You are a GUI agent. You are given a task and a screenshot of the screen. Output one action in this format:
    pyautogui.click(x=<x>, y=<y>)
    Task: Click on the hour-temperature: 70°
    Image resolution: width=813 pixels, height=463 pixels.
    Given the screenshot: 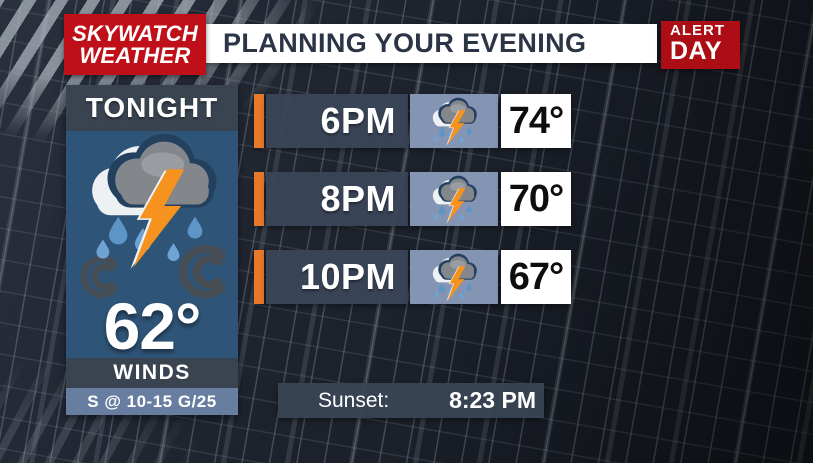 What is the action you would take?
    pyautogui.click(x=536, y=199)
    